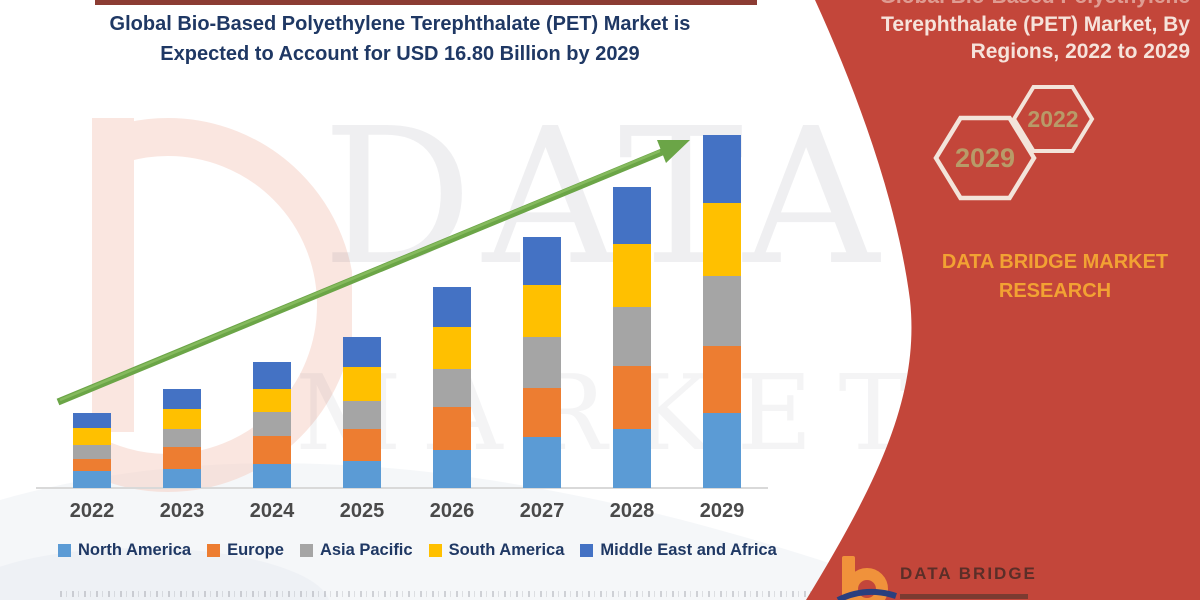 The width and height of the screenshot is (1200, 600). What do you see at coordinates (182, 511) in the screenshot?
I see `year-label: 2023` at bounding box center [182, 511].